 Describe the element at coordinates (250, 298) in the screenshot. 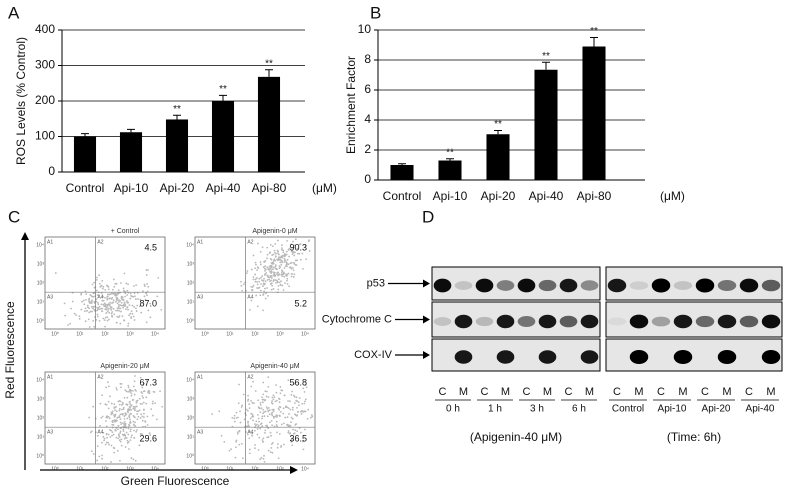

I see `quadrant-label: A4` at that location.